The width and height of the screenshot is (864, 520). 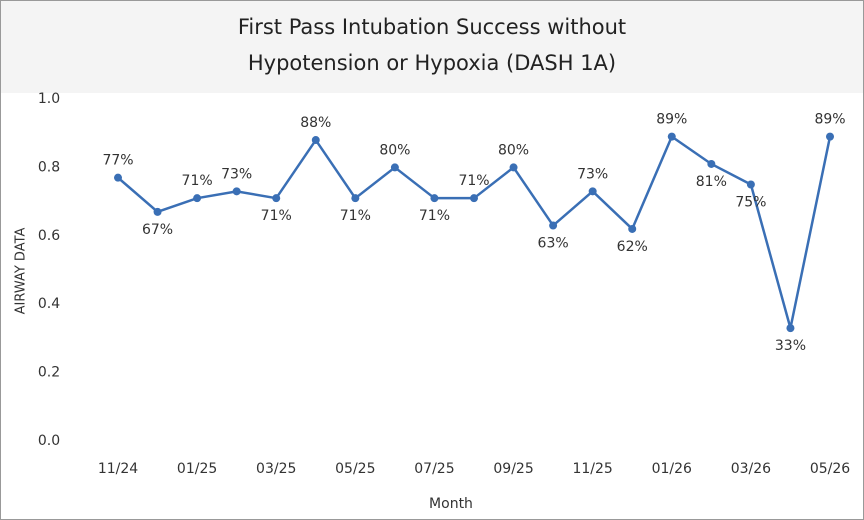 What do you see at coordinates (790, 346) in the screenshot?
I see `data-label: 33%` at bounding box center [790, 346].